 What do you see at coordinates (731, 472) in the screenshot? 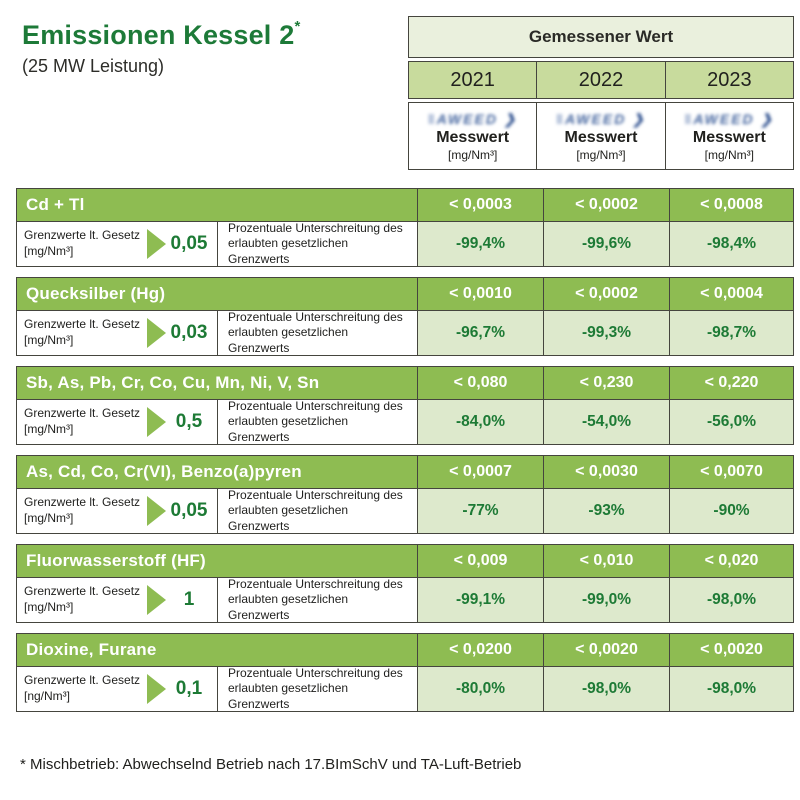
I see `measured-value-2023: < 0,0070` at bounding box center [731, 472].